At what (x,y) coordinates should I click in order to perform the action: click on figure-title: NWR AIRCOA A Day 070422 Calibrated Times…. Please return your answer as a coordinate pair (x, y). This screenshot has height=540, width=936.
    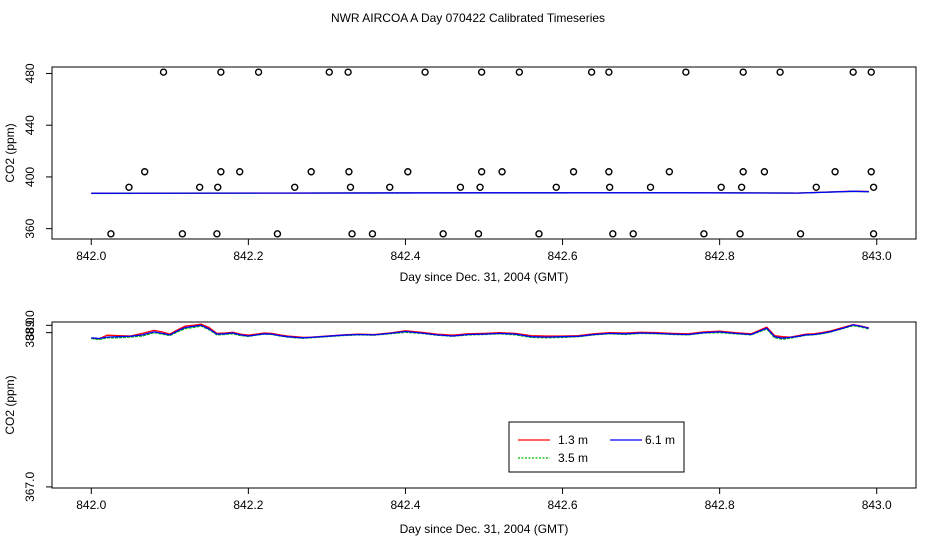
    Looking at the image, I should click on (468, 18).